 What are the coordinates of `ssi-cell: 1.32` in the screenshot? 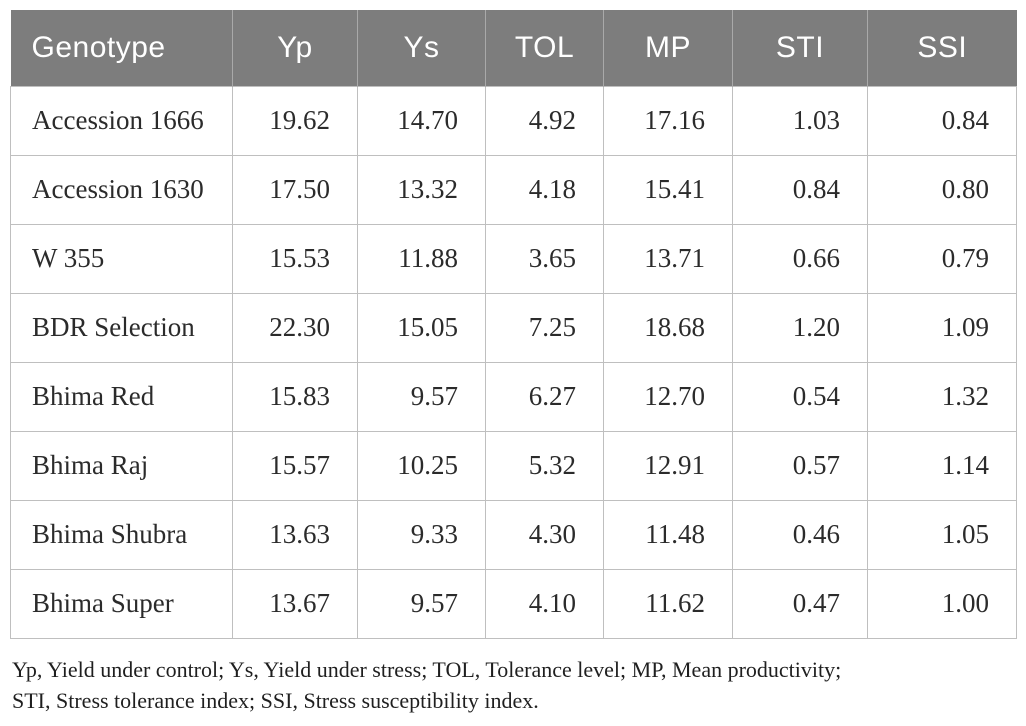 It's located at (942, 396).